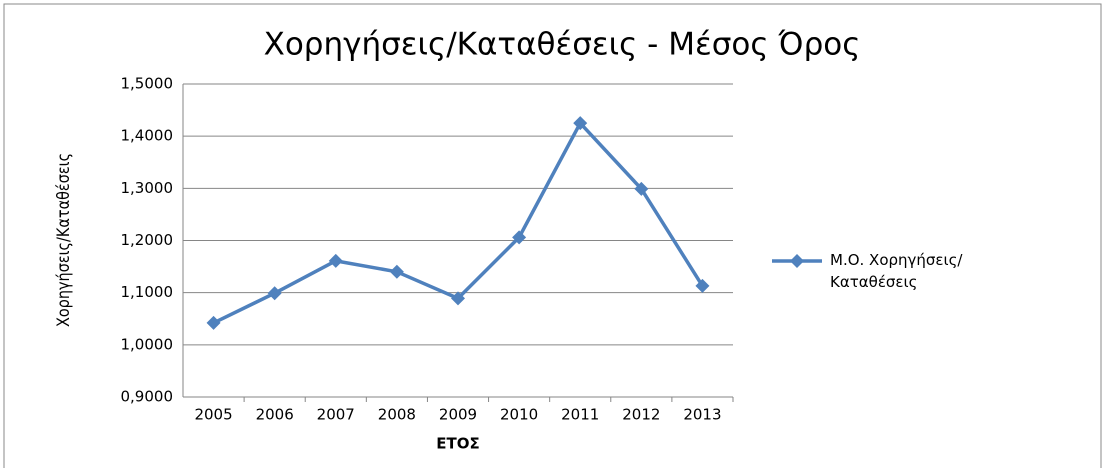 This screenshot has height=468, width=1107. I want to click on x-tick-label: 2006, so click(275, 415).